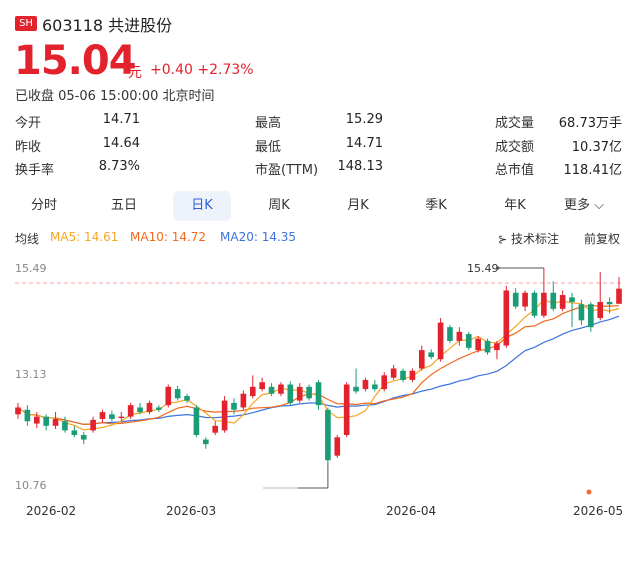 Image resolution: width=638 pixels, height=580 pixels. Describe the element at coordinates (515, 170) in the screenshot. I see `stat-label: 总市值` at that location.